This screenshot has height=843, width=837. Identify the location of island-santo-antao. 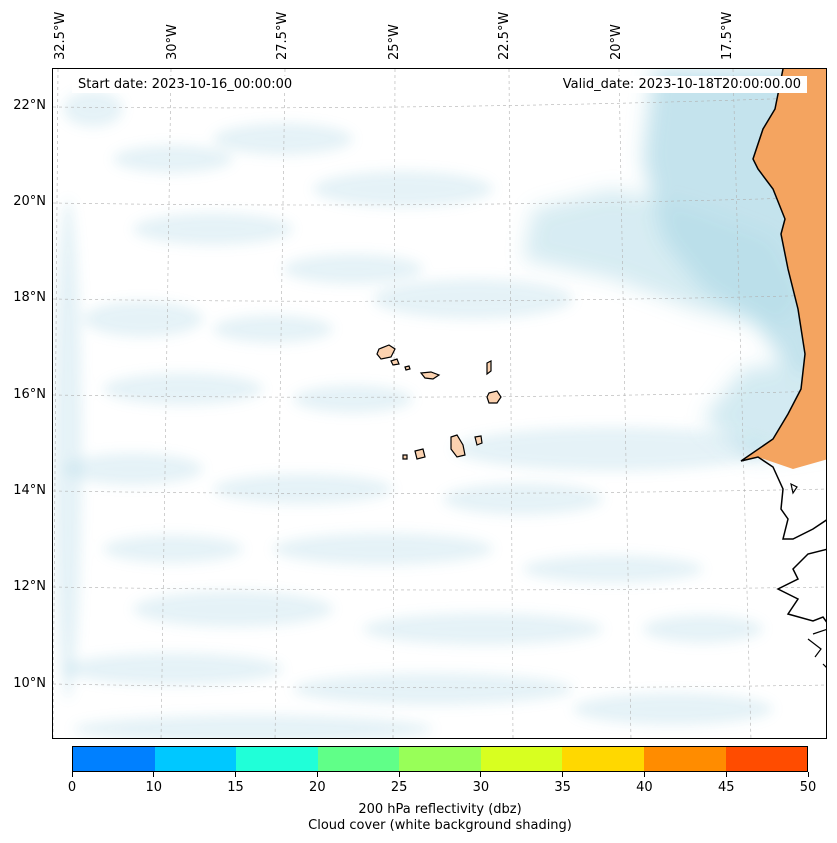
(386, 352).